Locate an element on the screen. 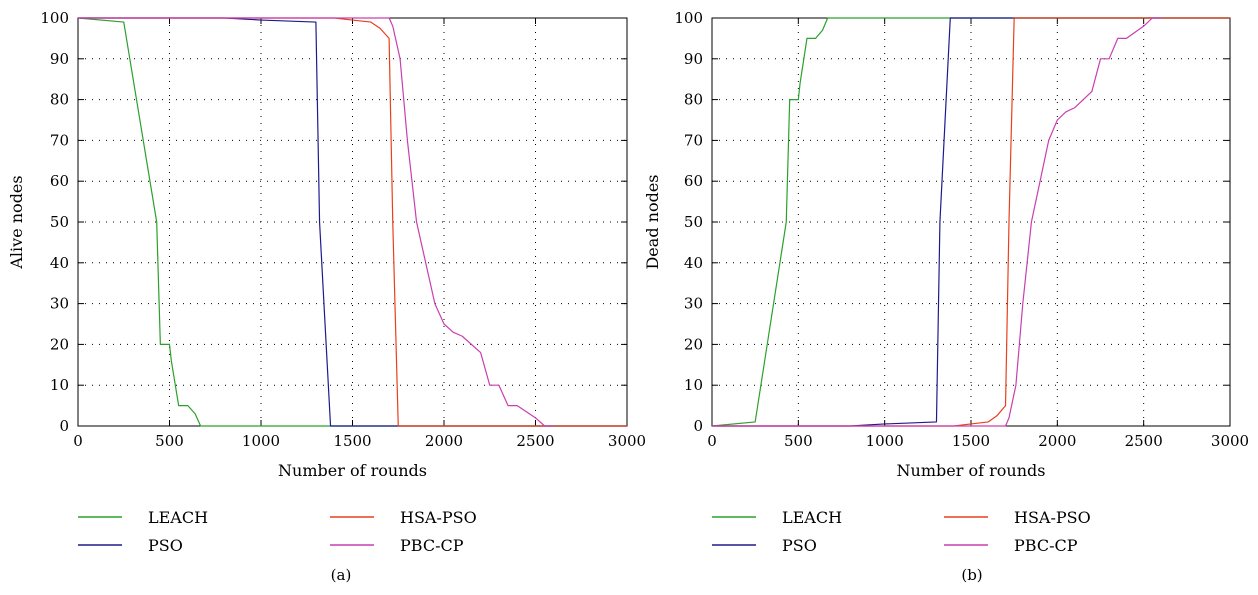 This screenshot has width=1258, height=595. panel-caption: (a) is located at coordinates (341, 575).